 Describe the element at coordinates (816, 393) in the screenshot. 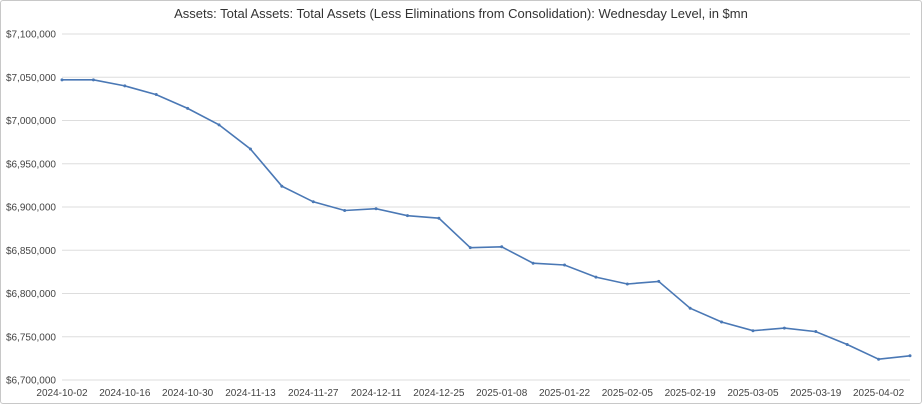

I see `x-tick-label: 2025-03-19` at that location.